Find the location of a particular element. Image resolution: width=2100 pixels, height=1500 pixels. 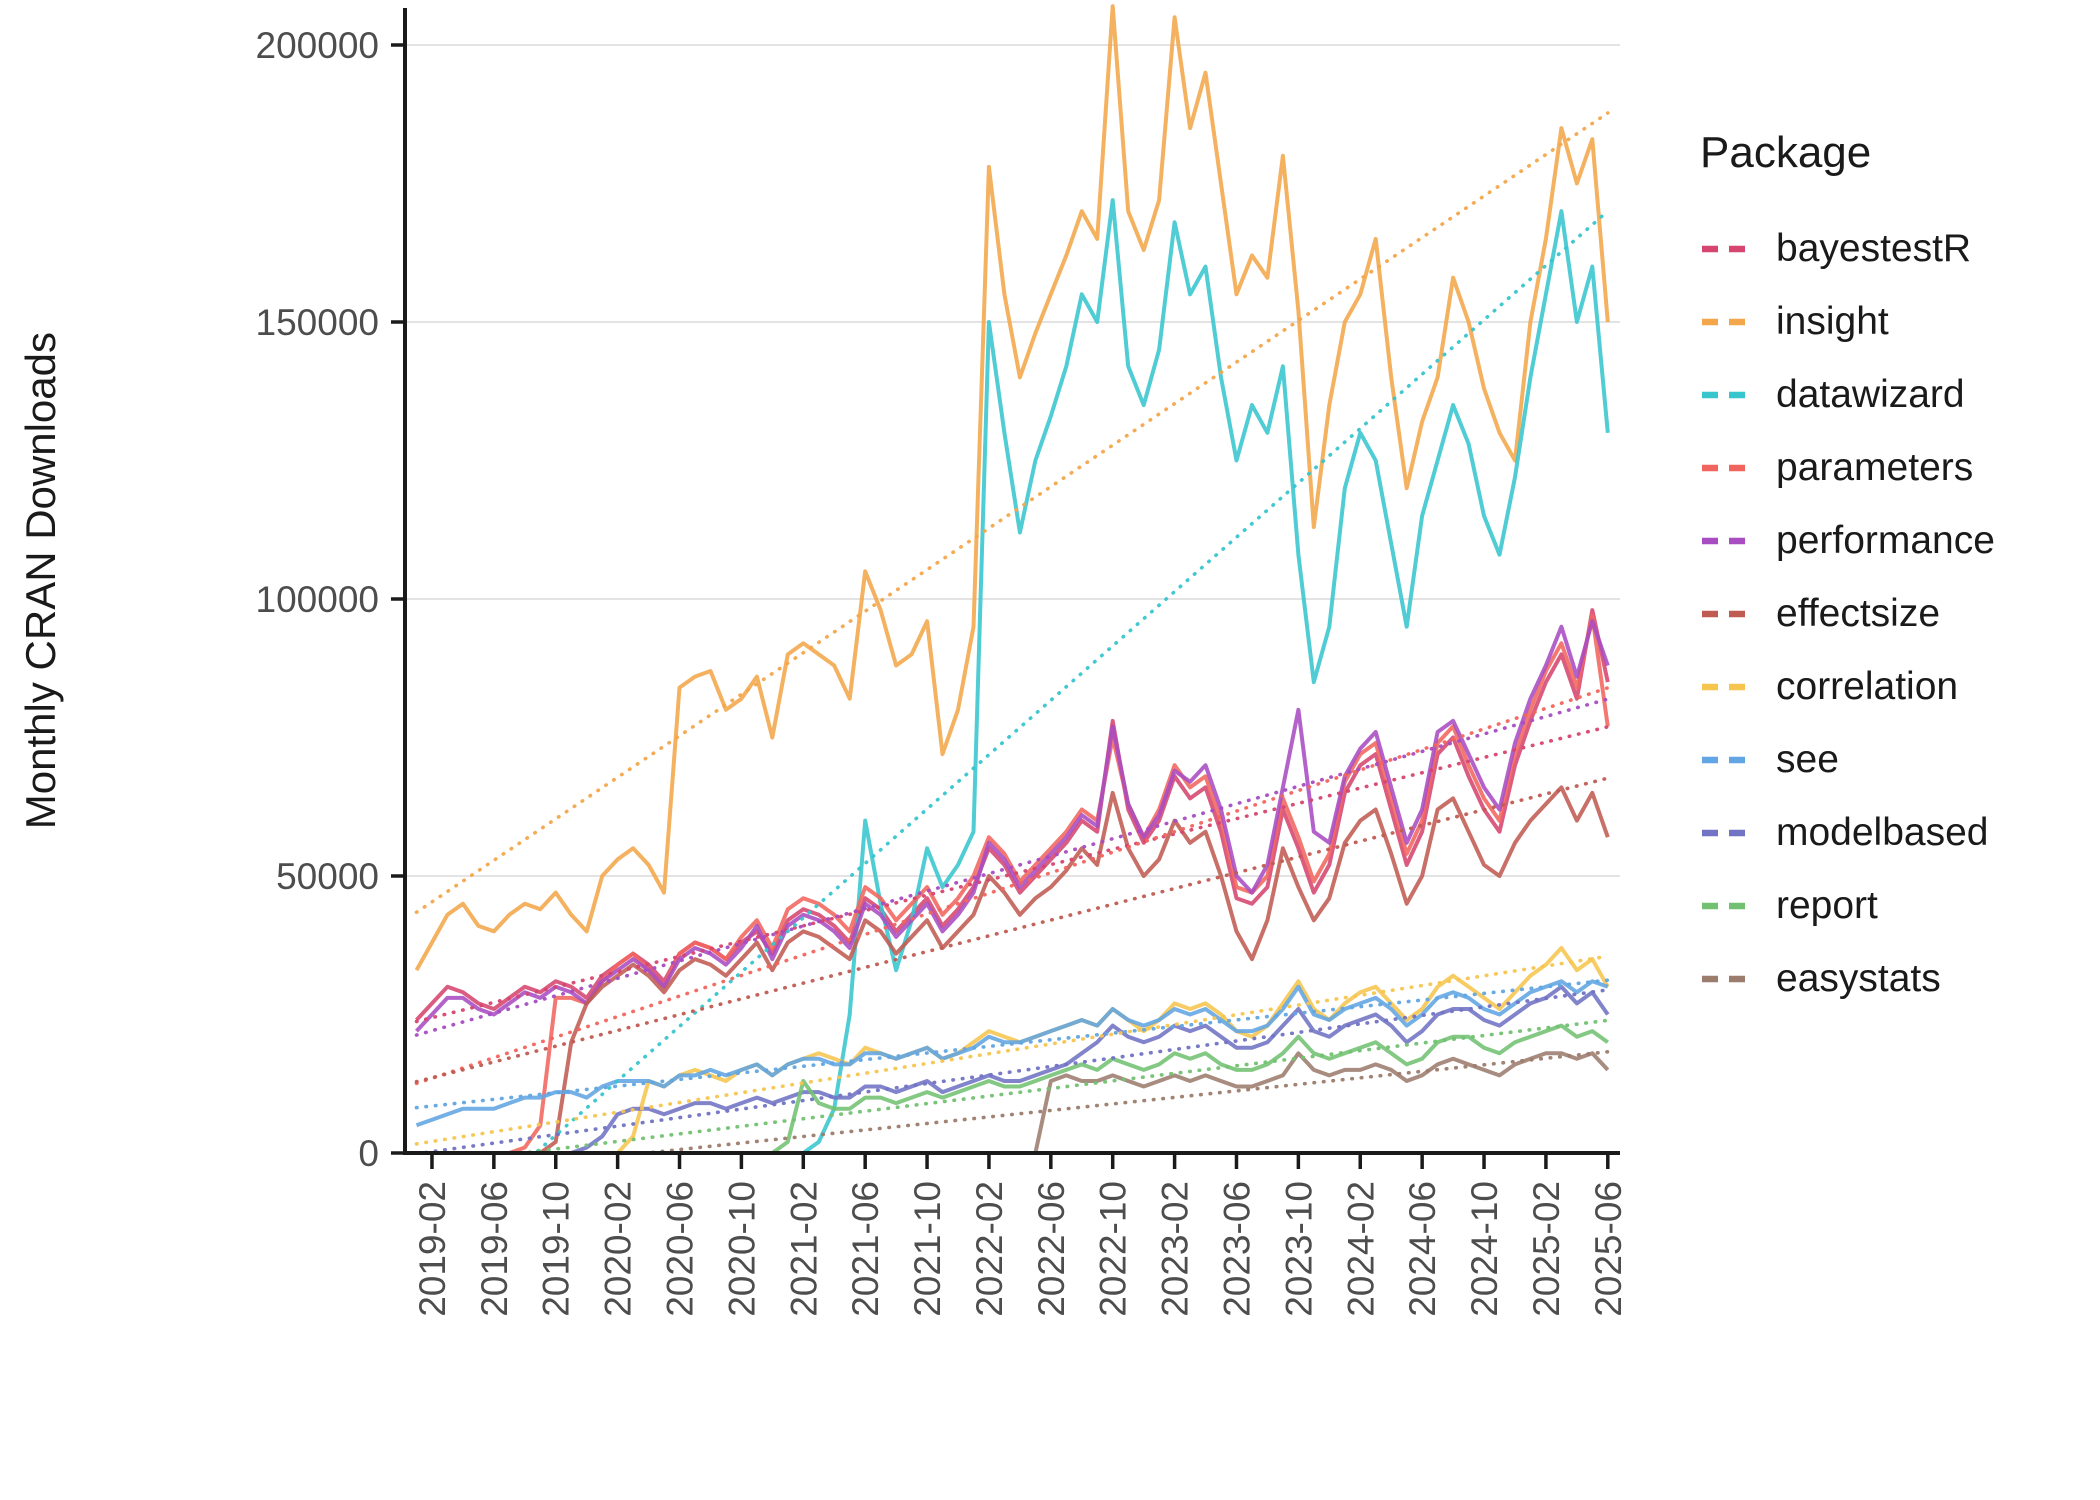

x-tick-label: 2019-02 is located at coordinates (432, 1249).